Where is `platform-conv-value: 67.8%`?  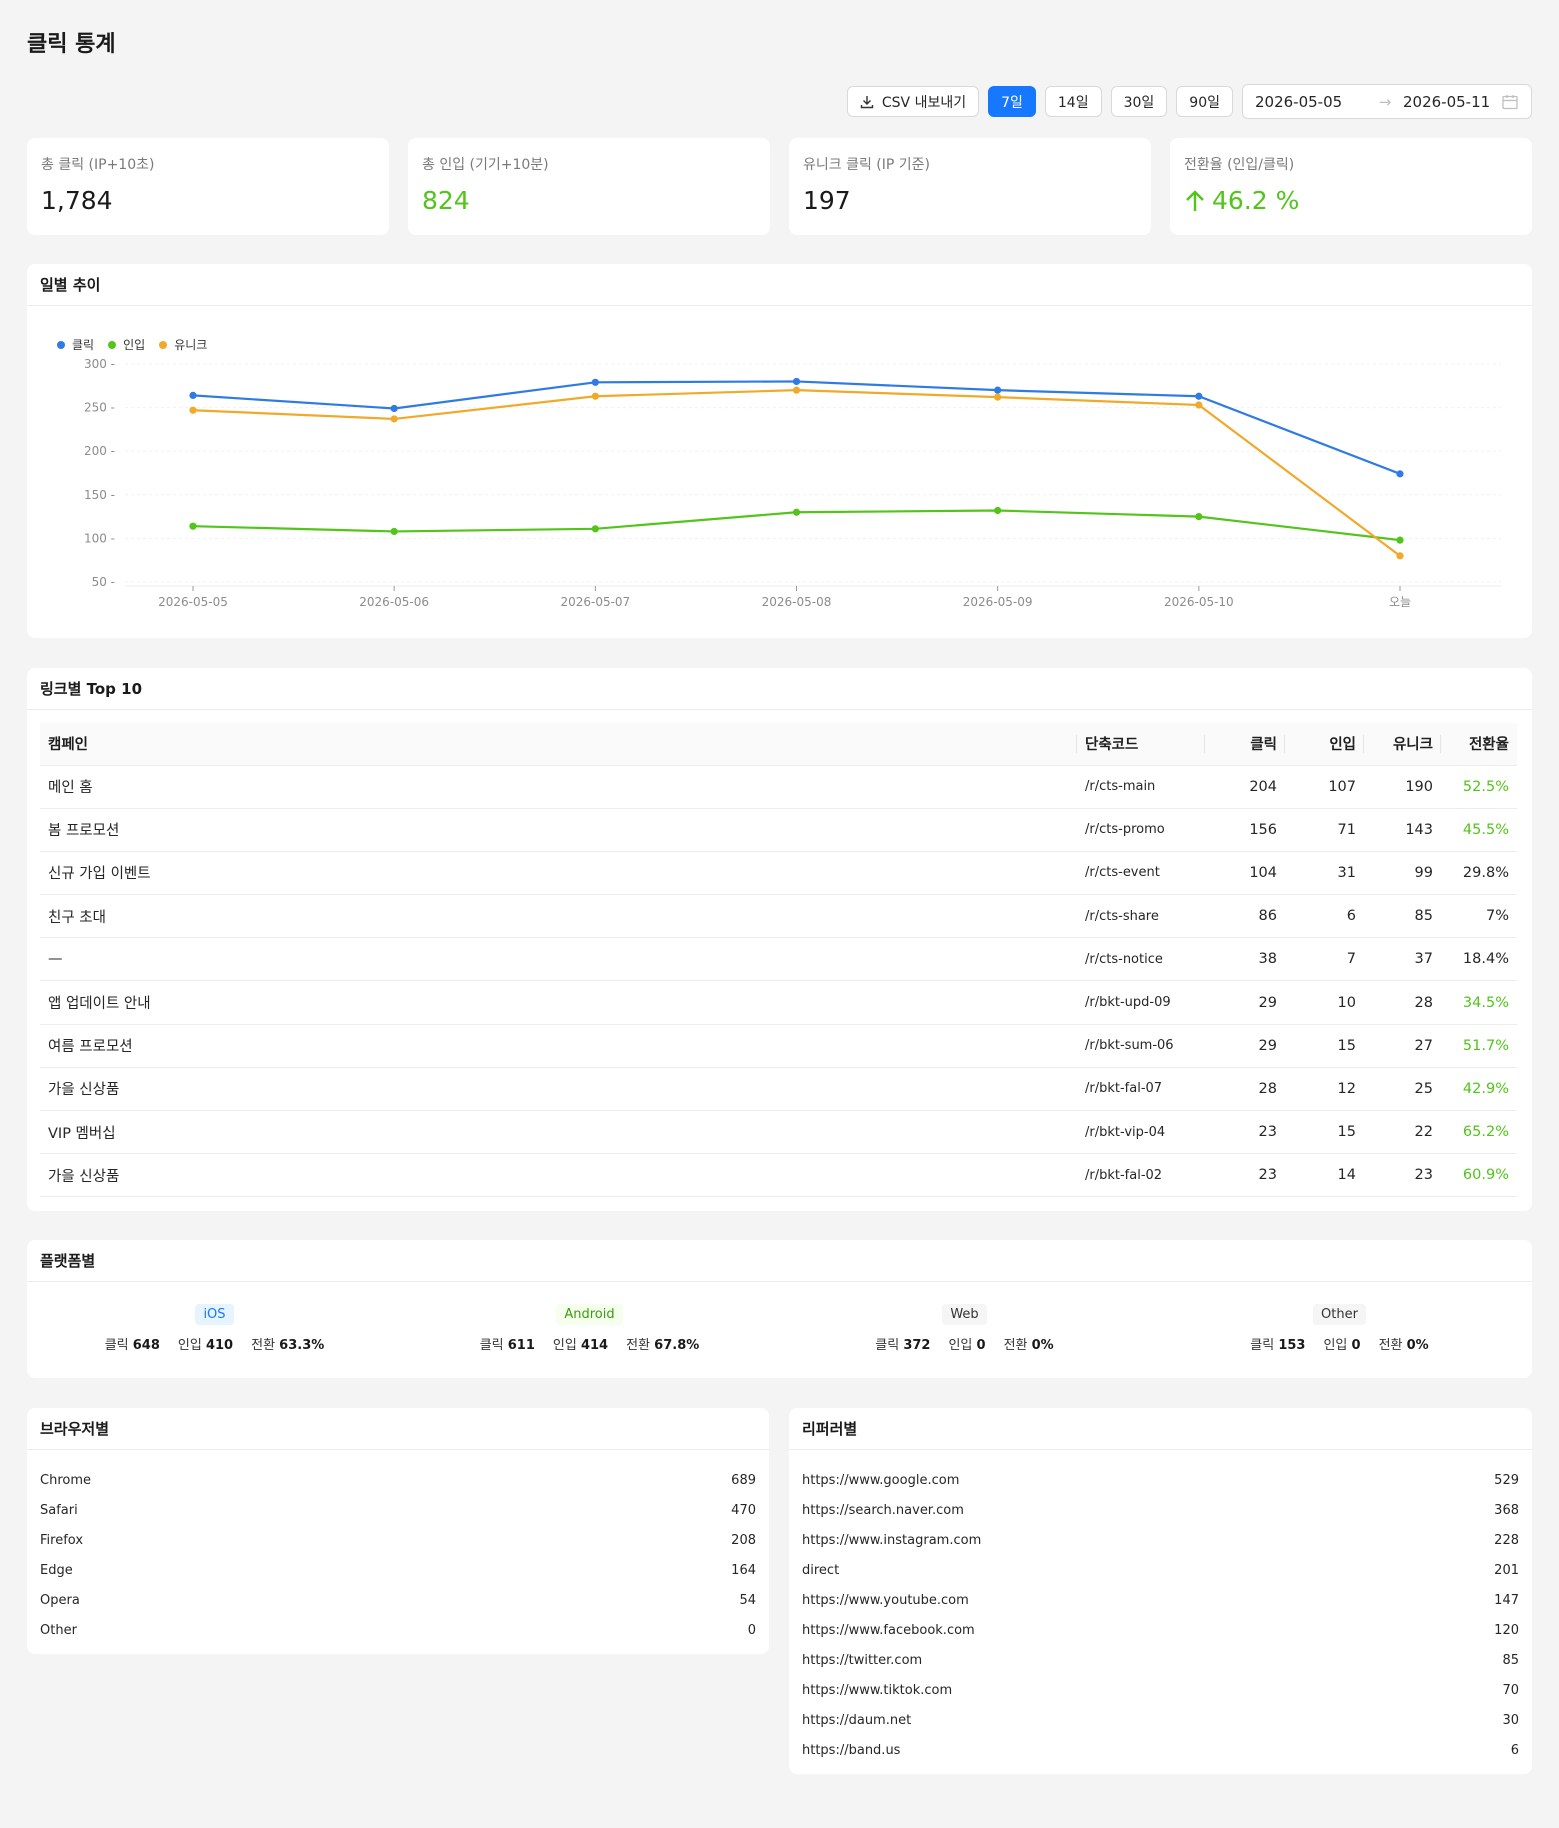 platform-conv-value: 67.8% is located at coordinates (677, 1345).